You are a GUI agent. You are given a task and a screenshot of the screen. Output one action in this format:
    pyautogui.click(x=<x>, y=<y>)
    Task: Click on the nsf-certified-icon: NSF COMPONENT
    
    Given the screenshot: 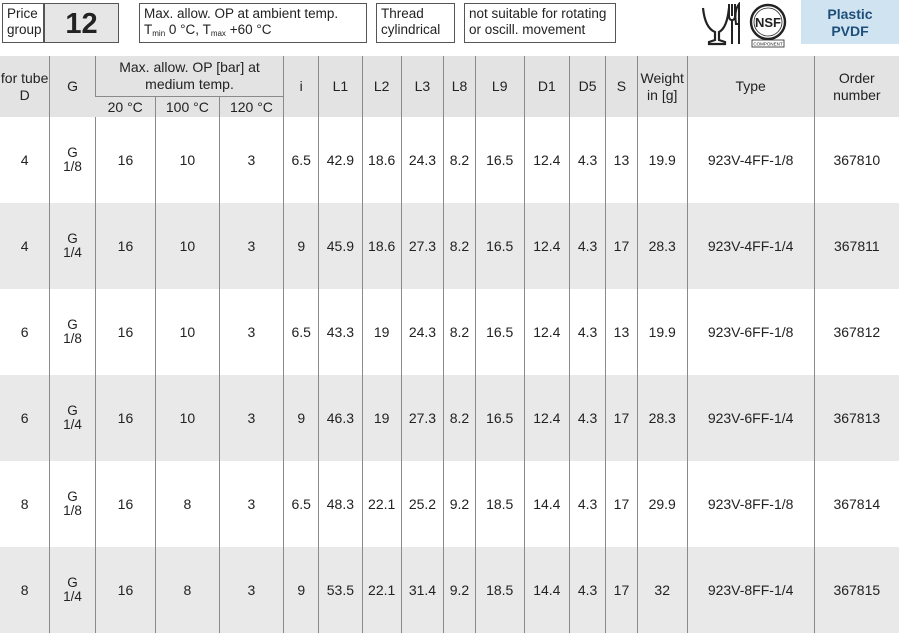 What is the action you would take?
    pyautogui.click(x=768, y=25)
    